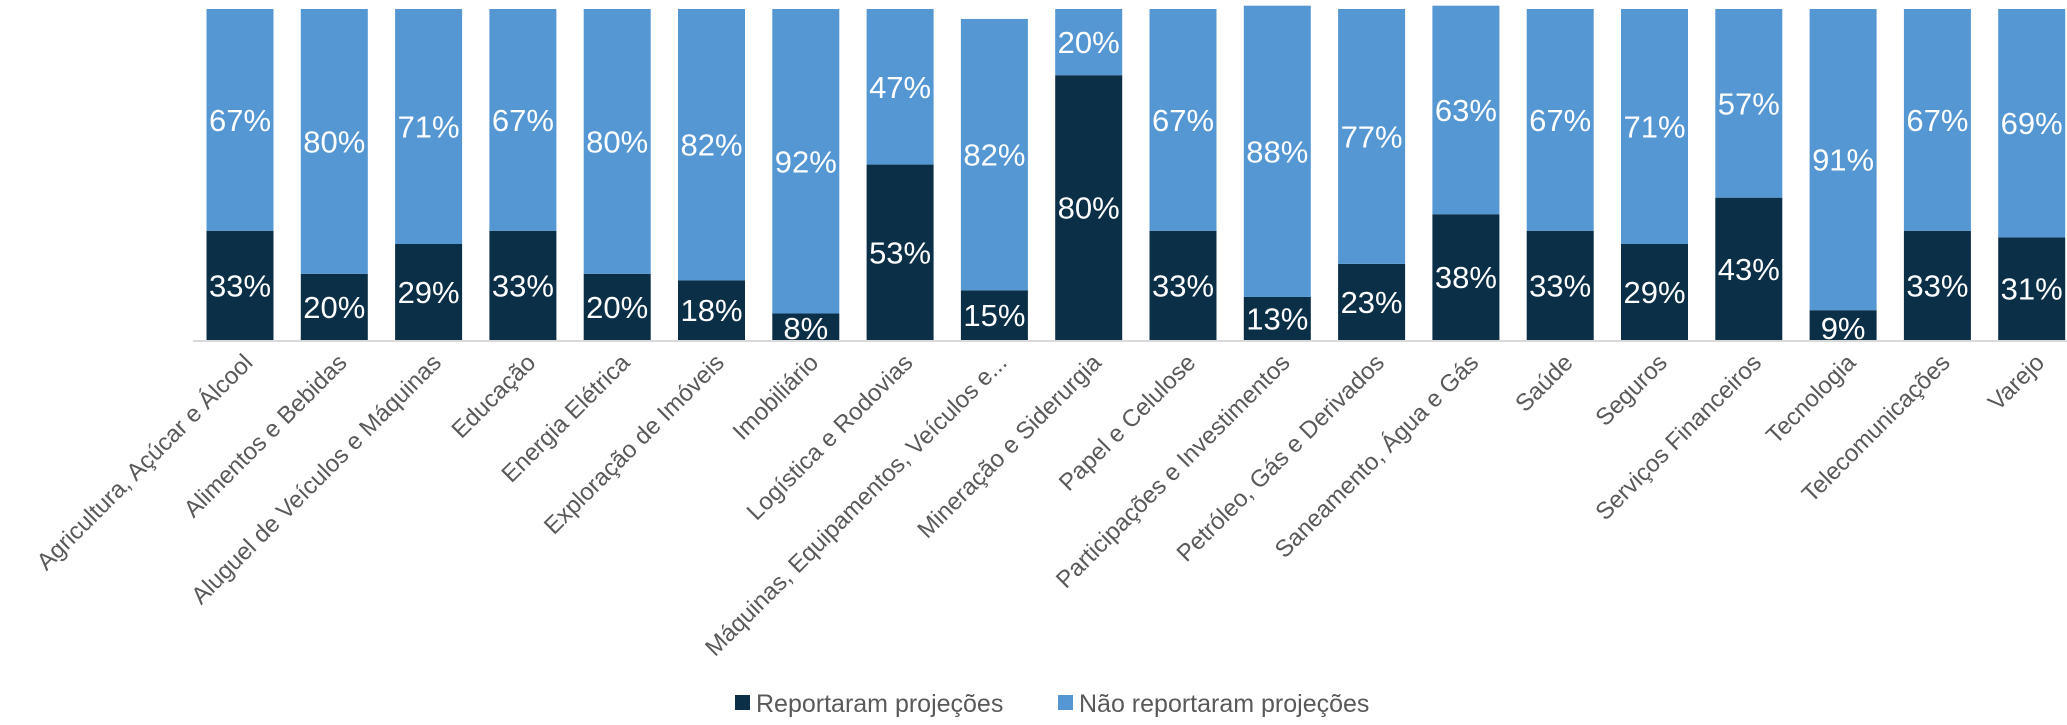 This screenshot has width=2067, height=725. I want to click on bar-segment-nao-reportaram-energia-eletrica, so click(617, 141).